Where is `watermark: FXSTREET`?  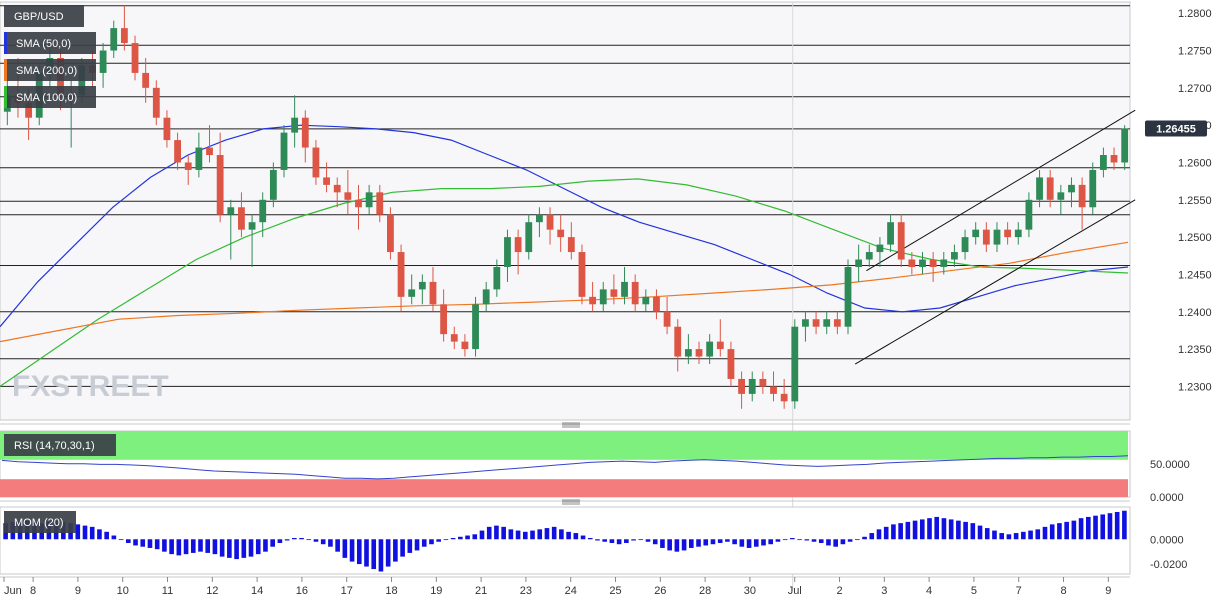 watermark: FXSTREET is located at coordinates (90, 386).